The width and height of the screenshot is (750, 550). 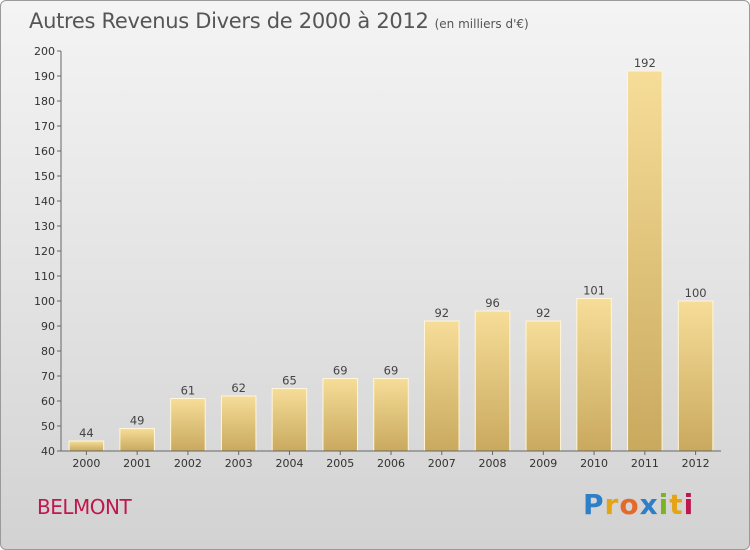 I want to click on x-tick-label: 2005, so click(x=340, y=463).